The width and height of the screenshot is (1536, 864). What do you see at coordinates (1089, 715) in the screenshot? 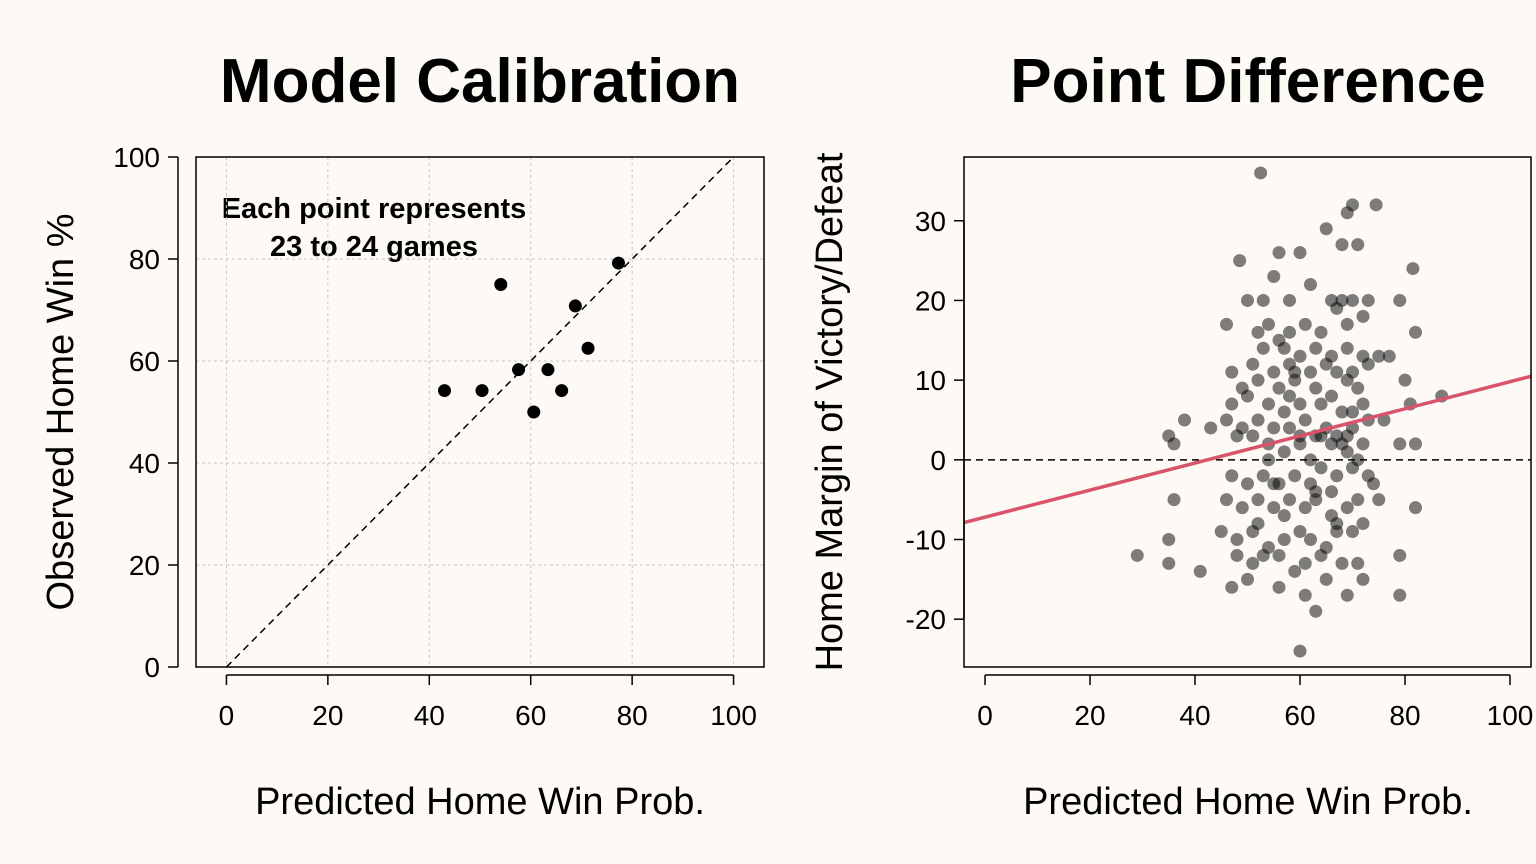
I see `point-difference-x-tick-label: 20` at bounding box center [1089, 715].